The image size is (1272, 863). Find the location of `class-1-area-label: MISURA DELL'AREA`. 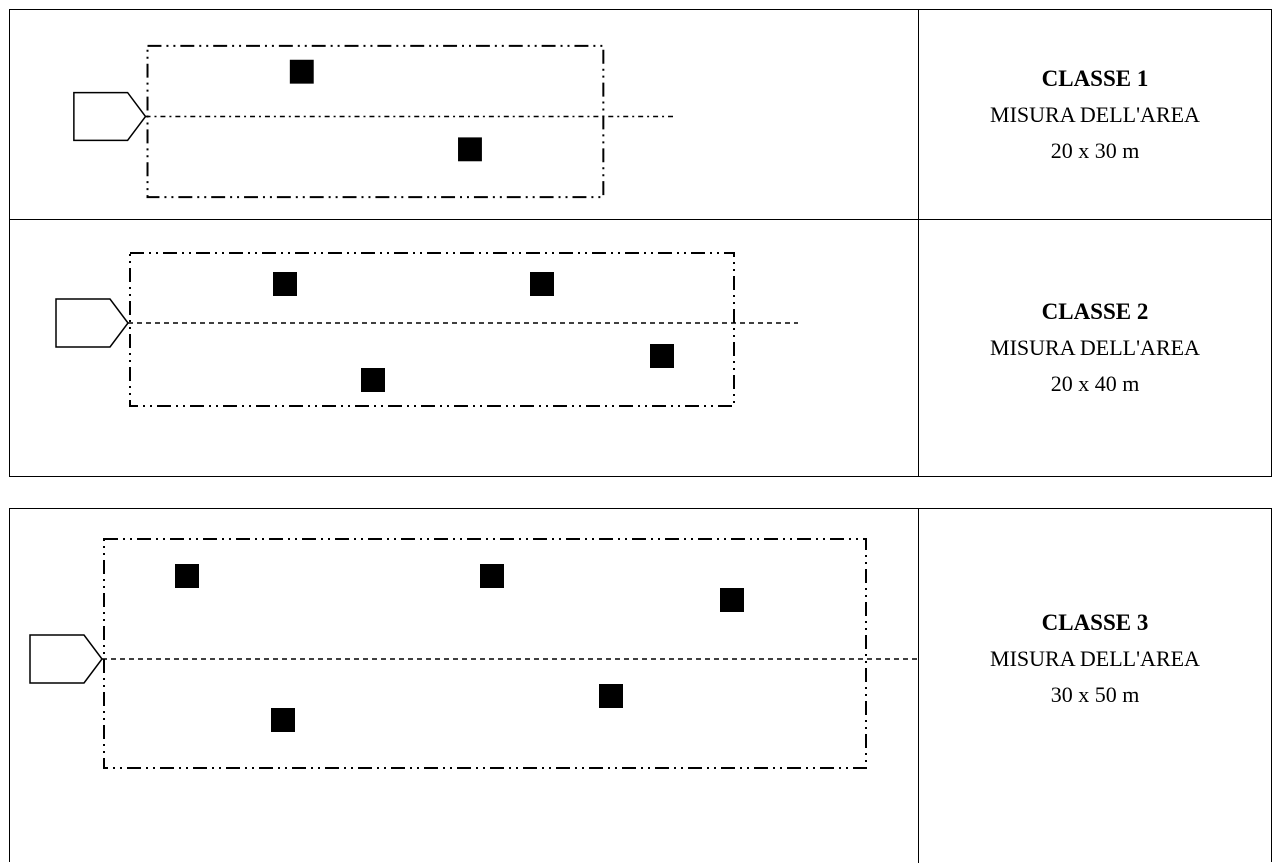

class-1-area-label: MISURA DELL'AREA is located at coordinates (1095, 114).